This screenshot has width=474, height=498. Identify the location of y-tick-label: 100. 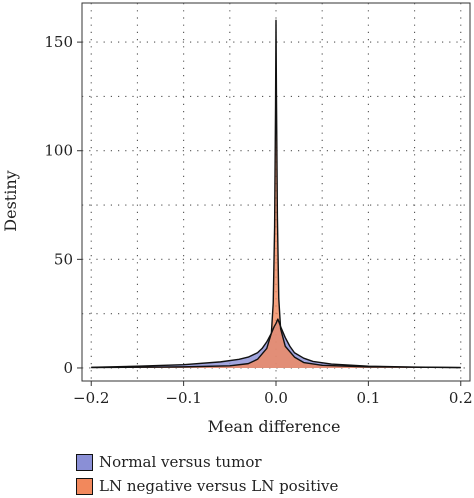
(58, 151).